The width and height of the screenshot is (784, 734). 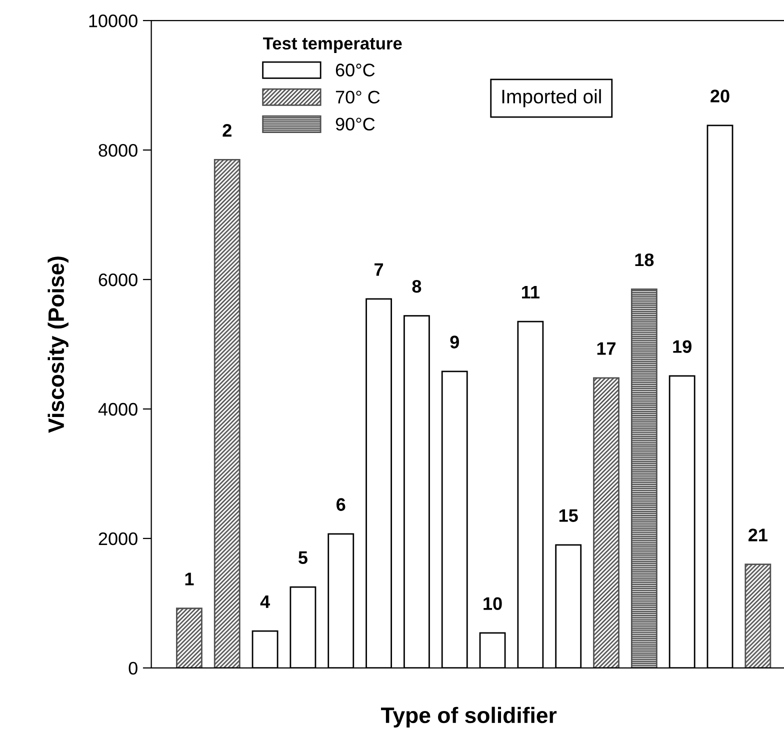 I want to click on x-tick-label: 17, so click(x=606, y=348).